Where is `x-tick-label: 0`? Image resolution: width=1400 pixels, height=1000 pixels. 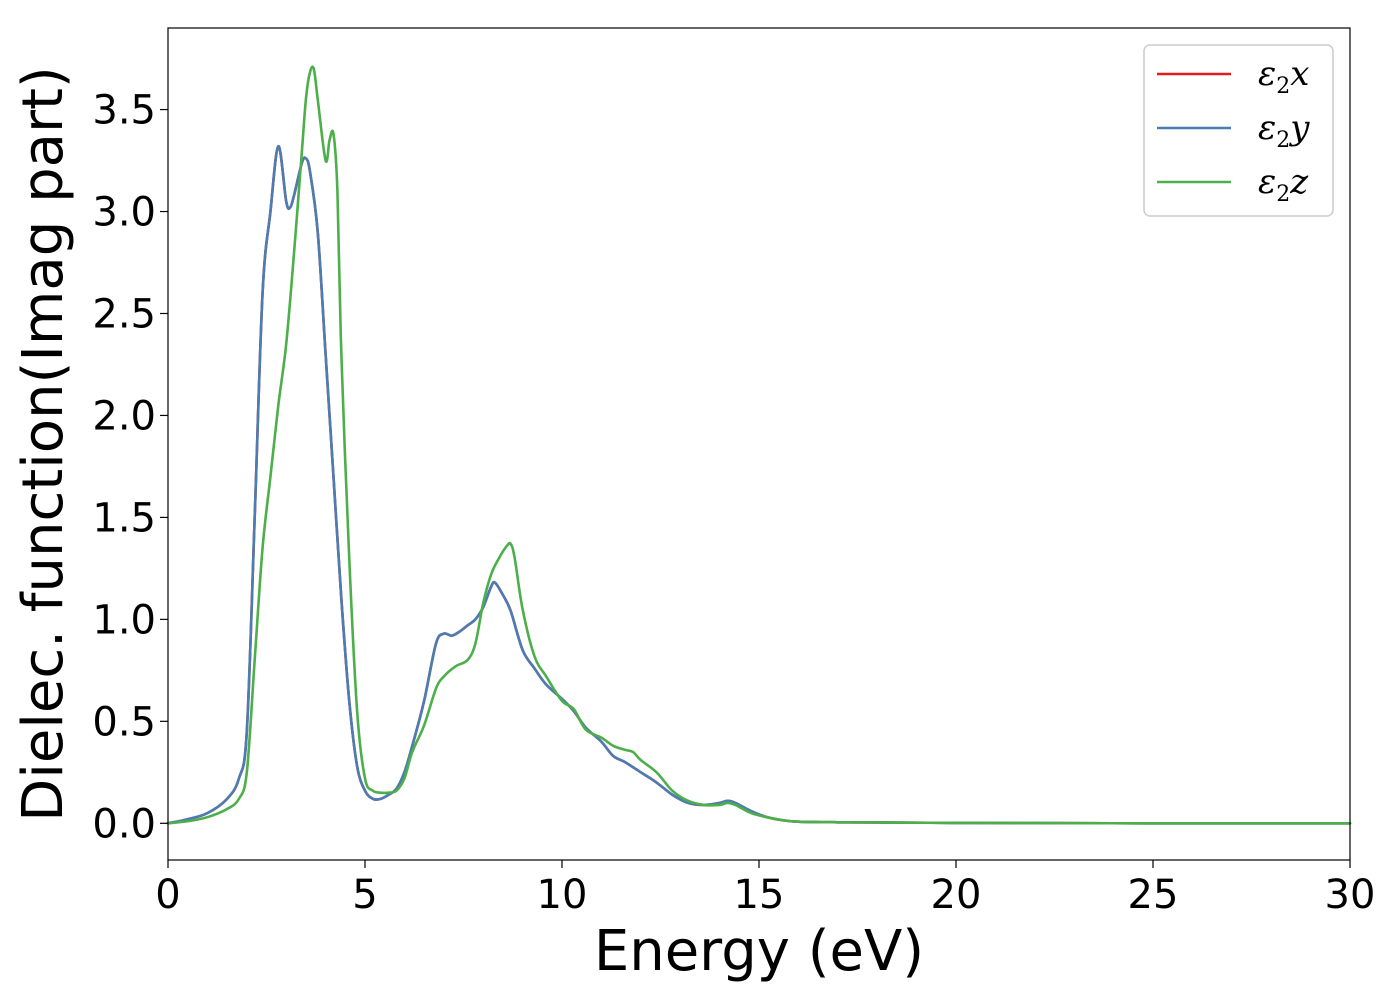 x-tick-label: 0 is located at coordinates (167, 895).